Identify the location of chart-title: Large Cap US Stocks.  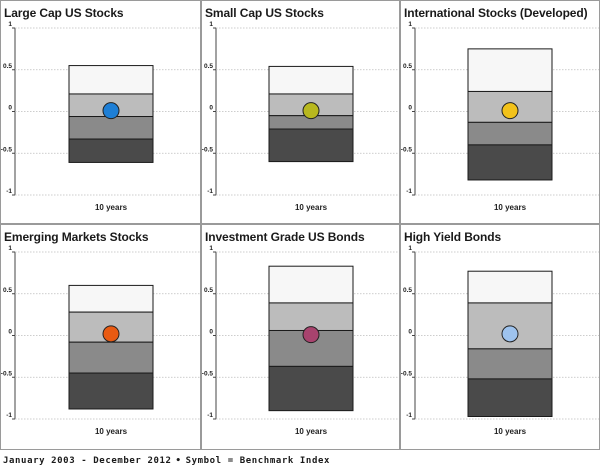
(64, 13).